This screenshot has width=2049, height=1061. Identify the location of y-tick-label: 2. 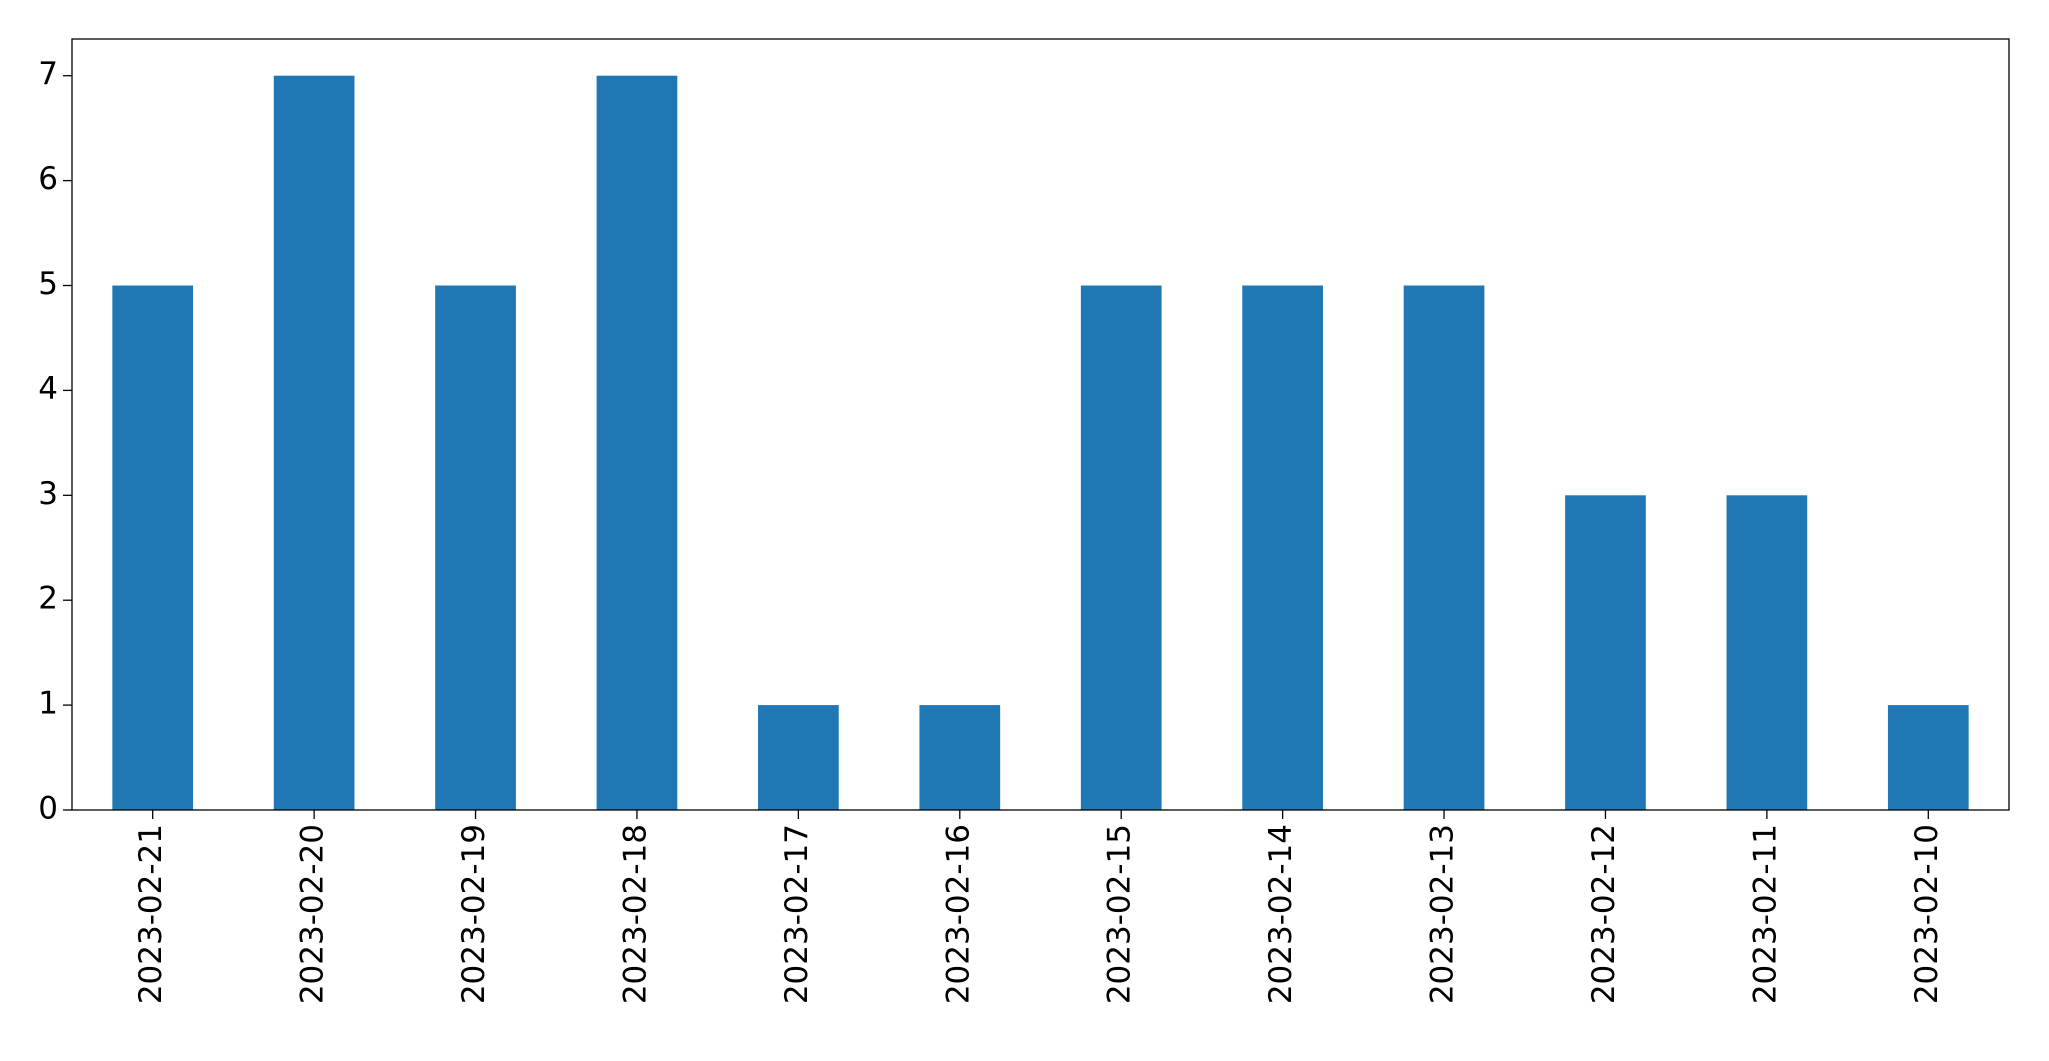
(48, 599).